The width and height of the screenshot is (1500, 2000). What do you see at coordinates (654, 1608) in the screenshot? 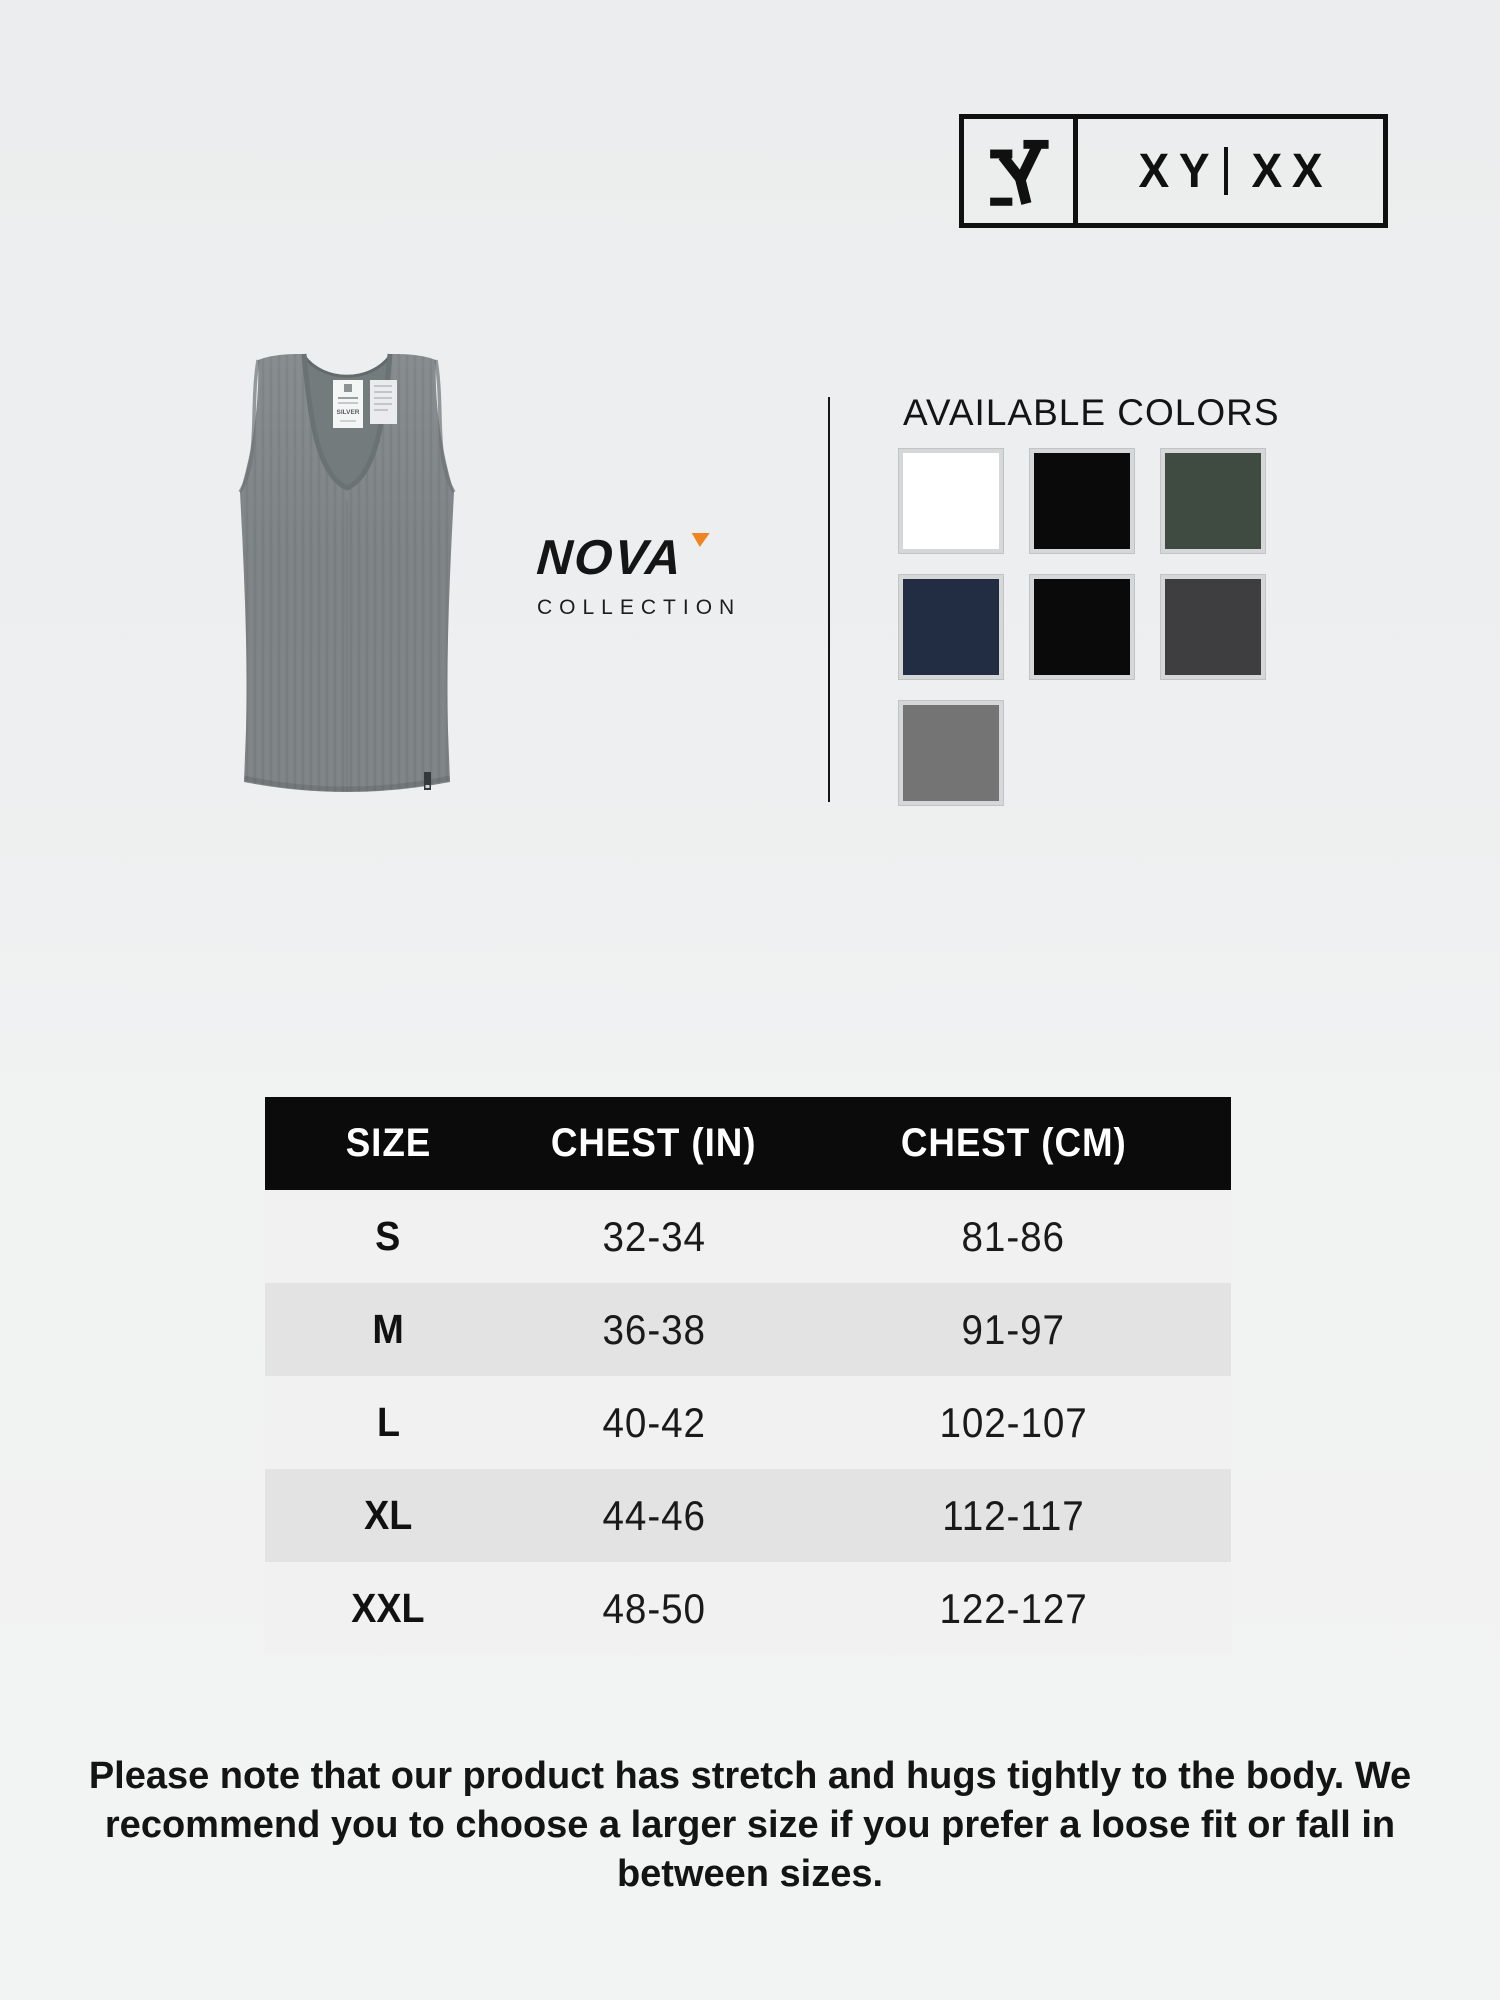
I see `cell-chest-in: 48-50` at bounding box center [654, 1608].